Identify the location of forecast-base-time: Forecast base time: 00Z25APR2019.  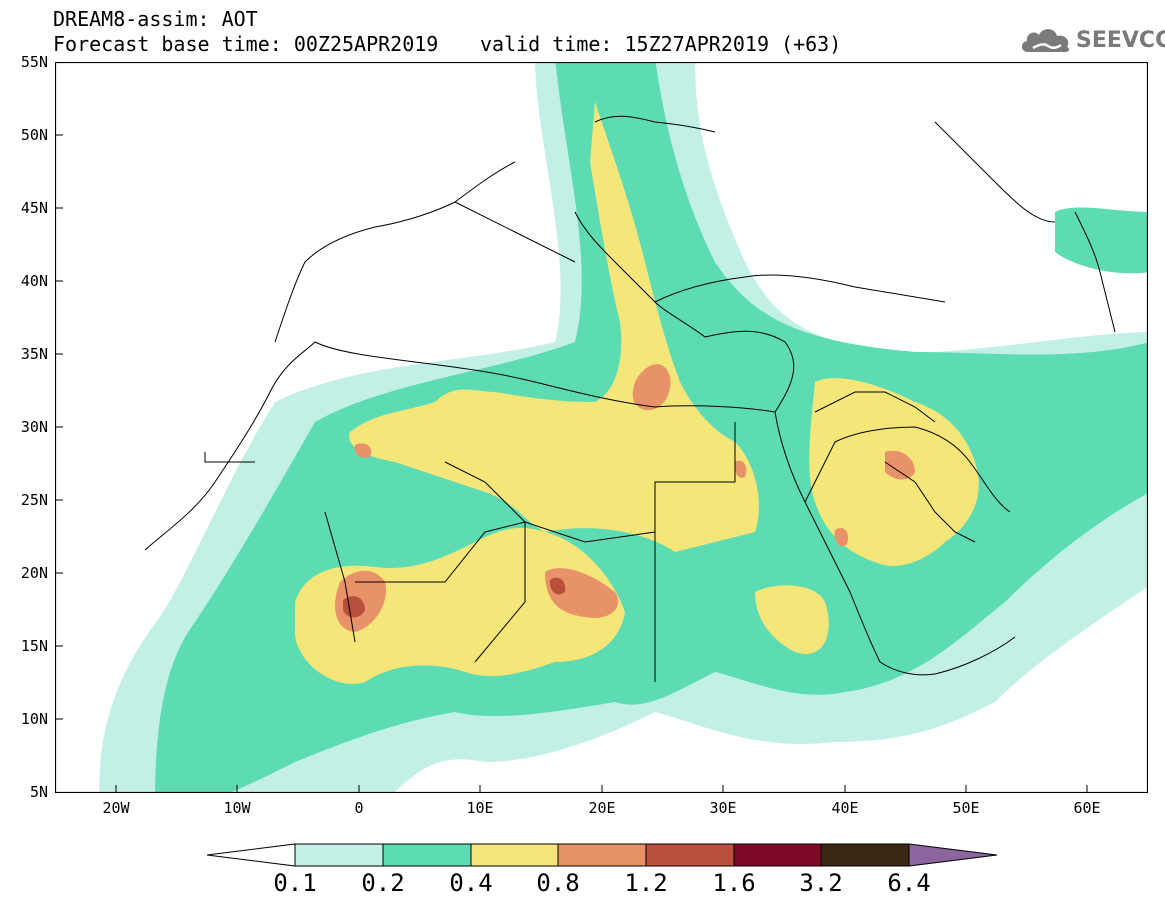
(246, 44).